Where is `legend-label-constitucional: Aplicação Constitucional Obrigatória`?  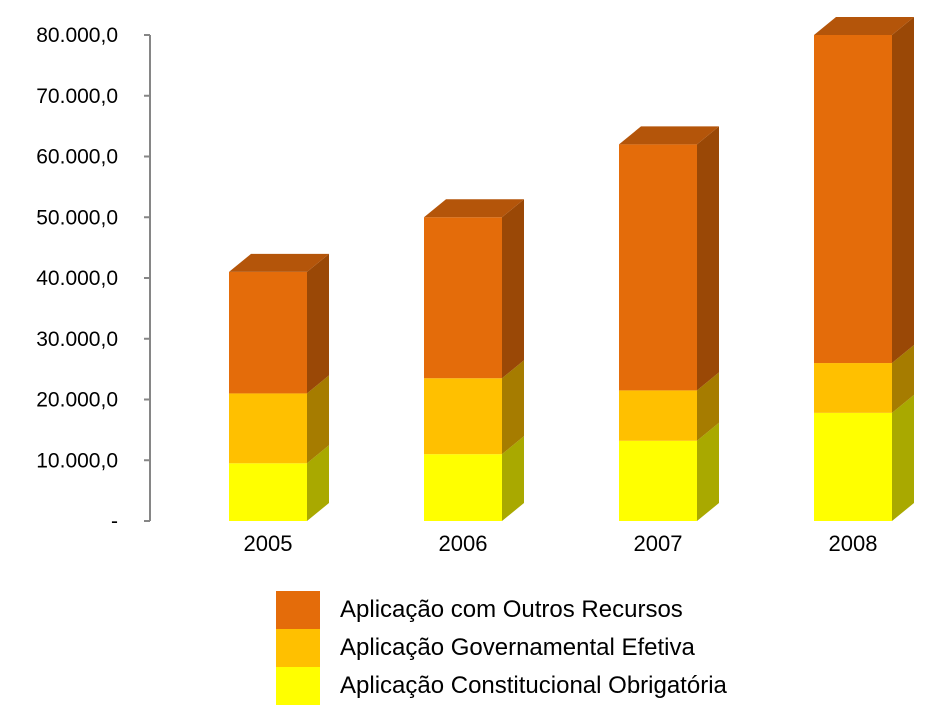
legend-label-constitucional: Aplicação Constitucional Obrigatória is located at coordinates (533, 685).